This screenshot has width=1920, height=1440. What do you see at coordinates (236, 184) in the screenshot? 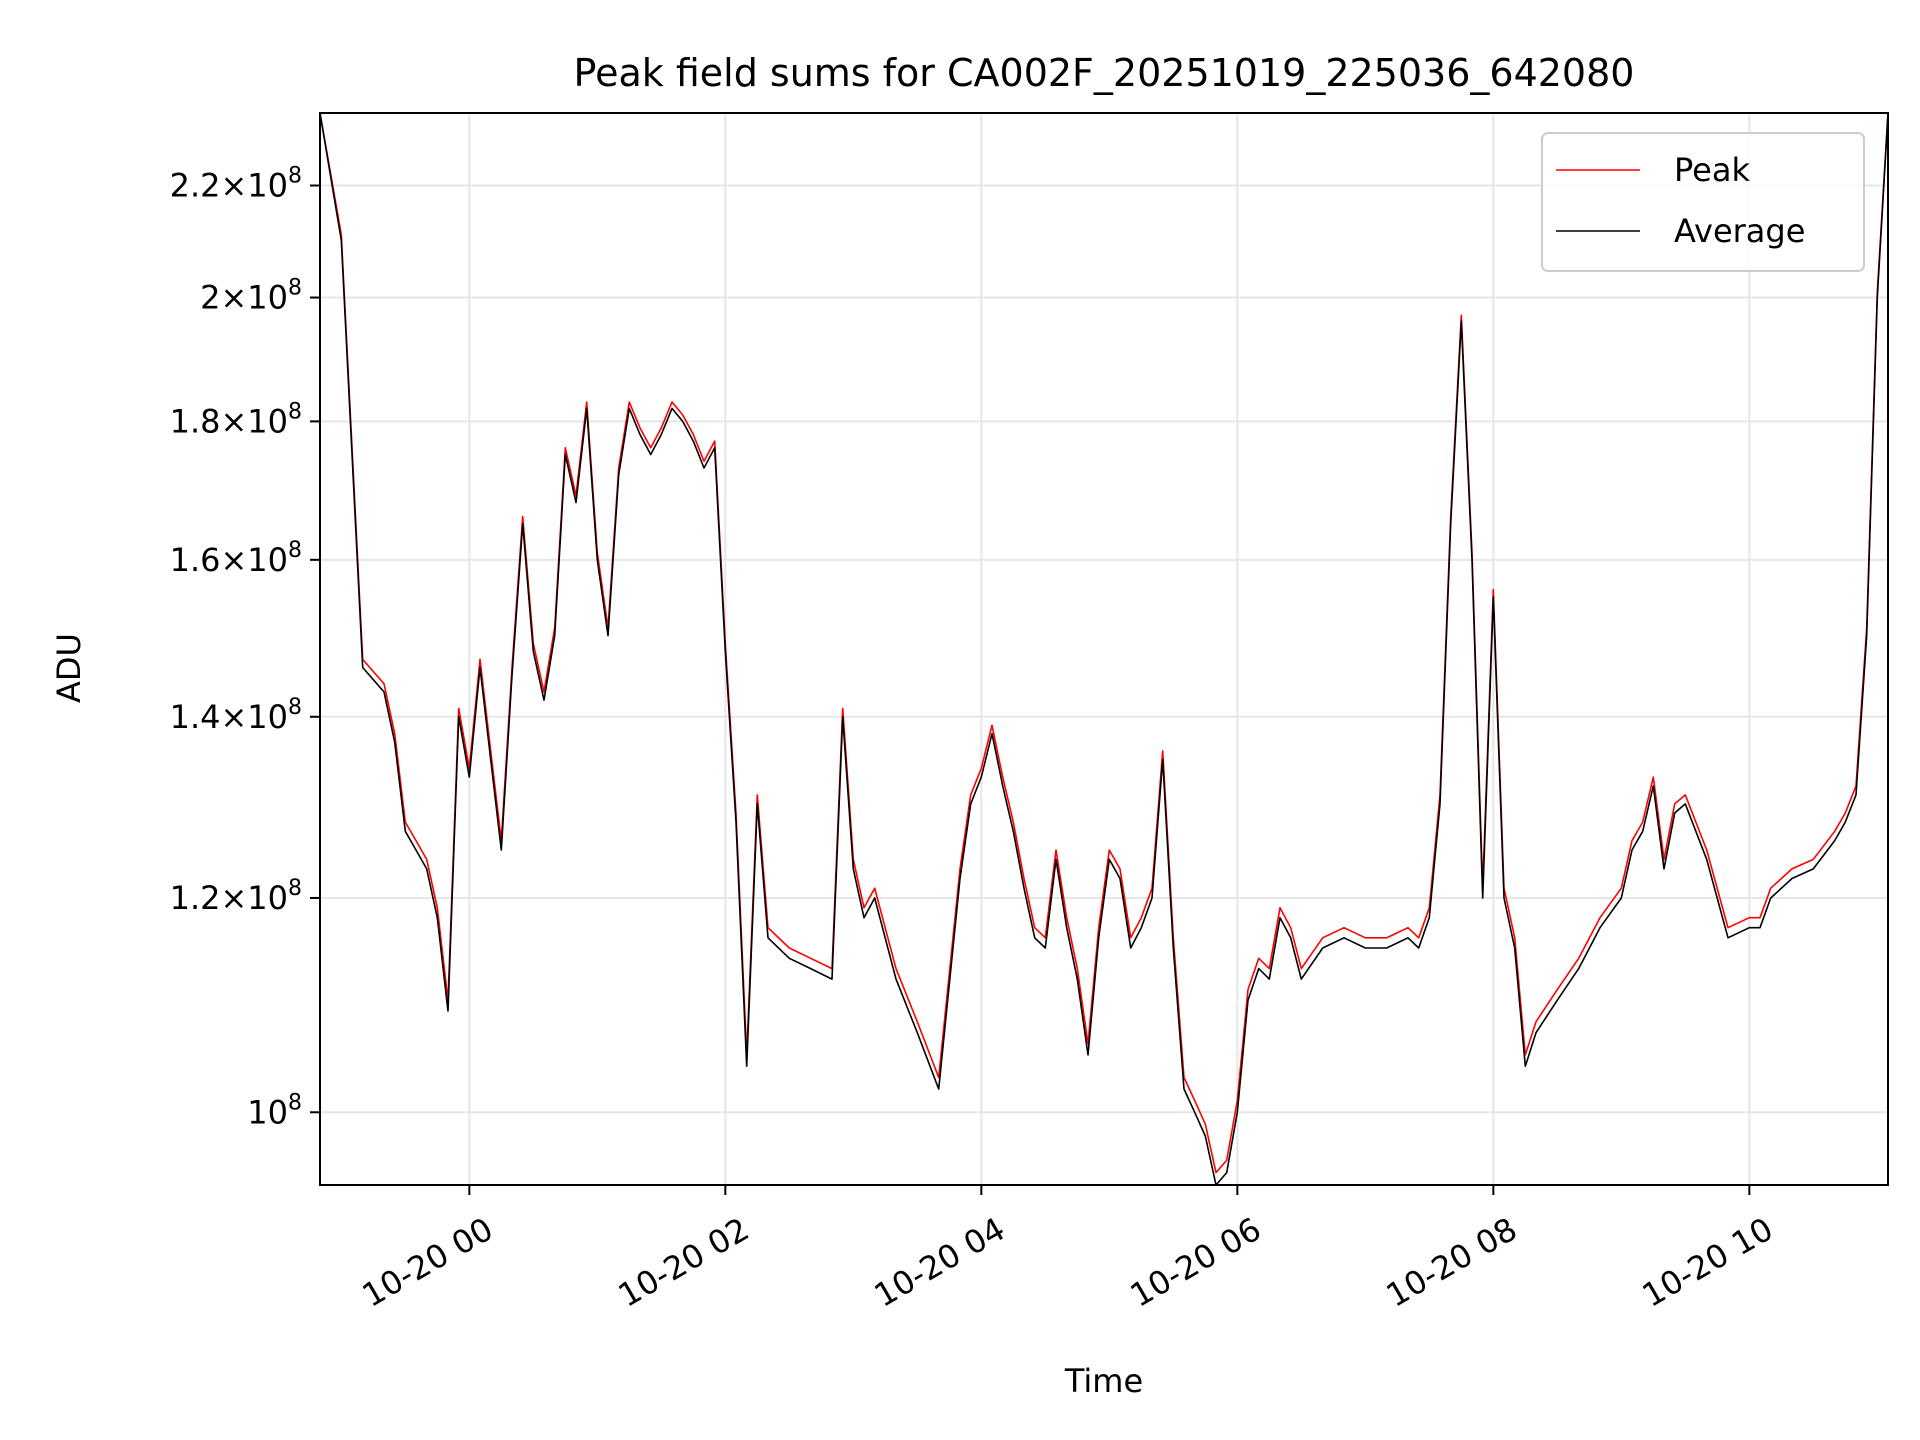
I see `y-tick-label: 2.2×108` at bounding box center [236, 184].